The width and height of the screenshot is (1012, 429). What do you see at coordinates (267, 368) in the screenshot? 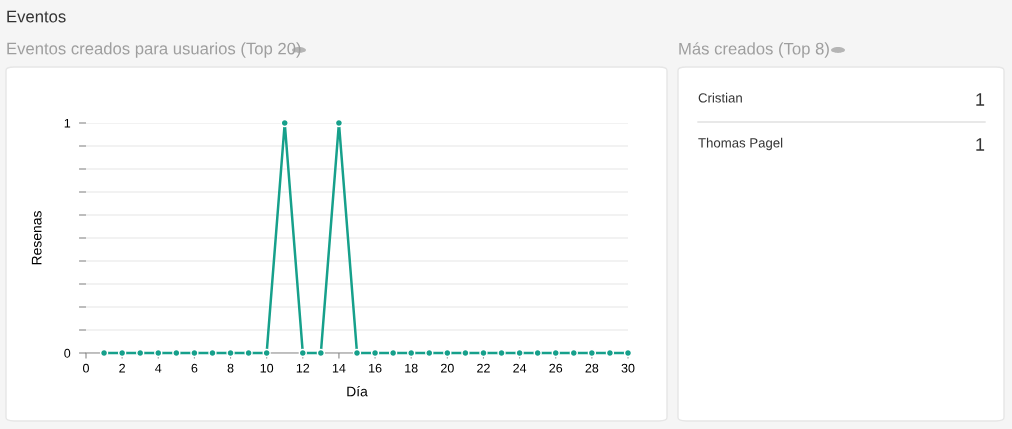
I see `x-tick-label: 10` at bounding box center [267, 368].